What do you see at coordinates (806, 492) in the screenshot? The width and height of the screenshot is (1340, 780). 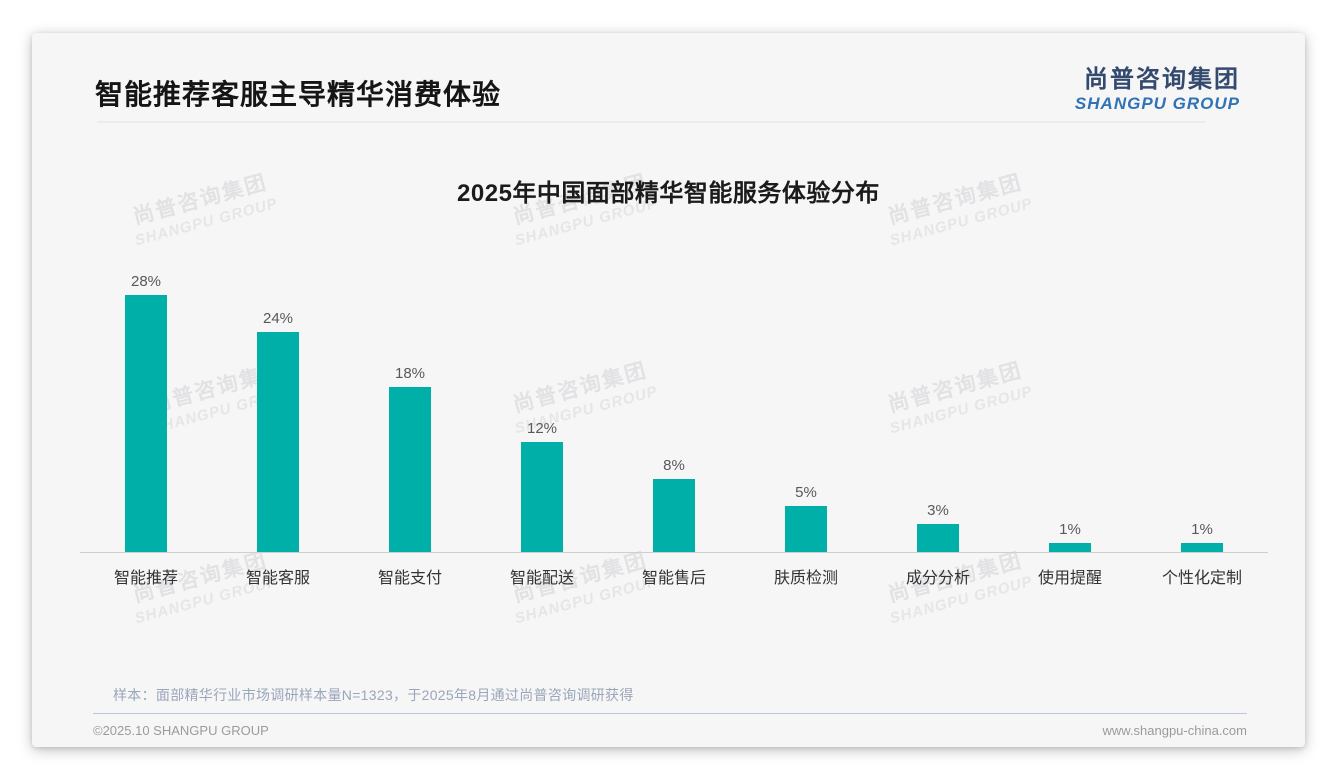 I see `bar-value-label: 5%` at bounding box center [806, 492].